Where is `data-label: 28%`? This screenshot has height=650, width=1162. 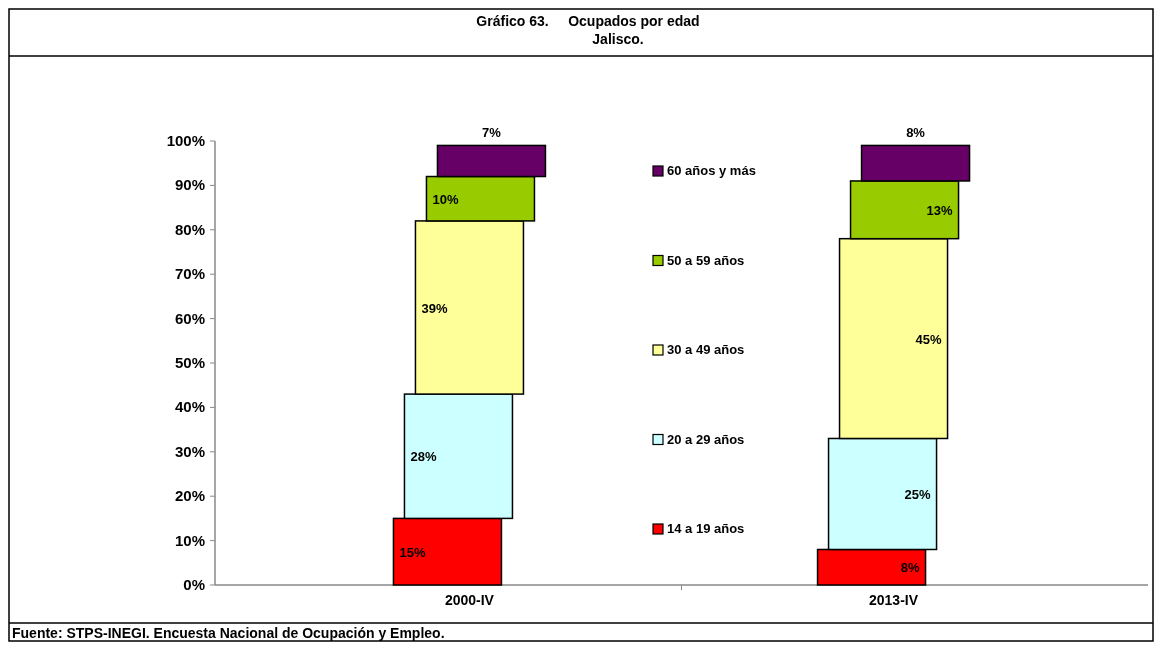
data-label: 28% is located at coordinates (423, 457).